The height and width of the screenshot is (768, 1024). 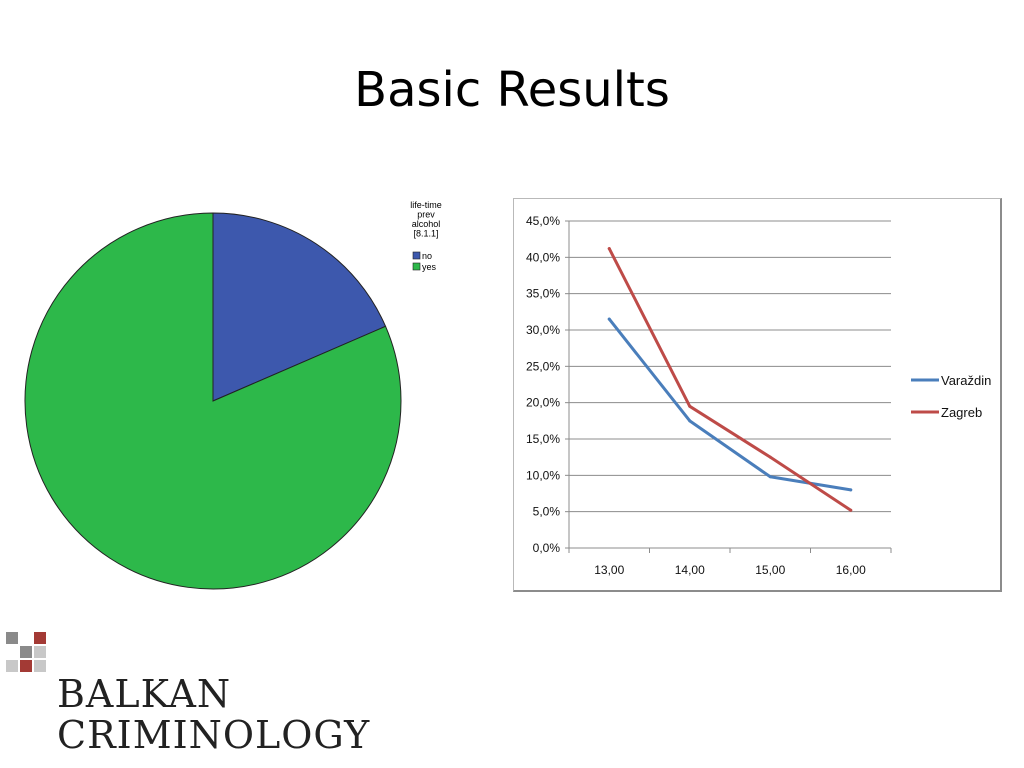 I want to click on balkan-criminology-logo-icon, so click(x=26, y=652).